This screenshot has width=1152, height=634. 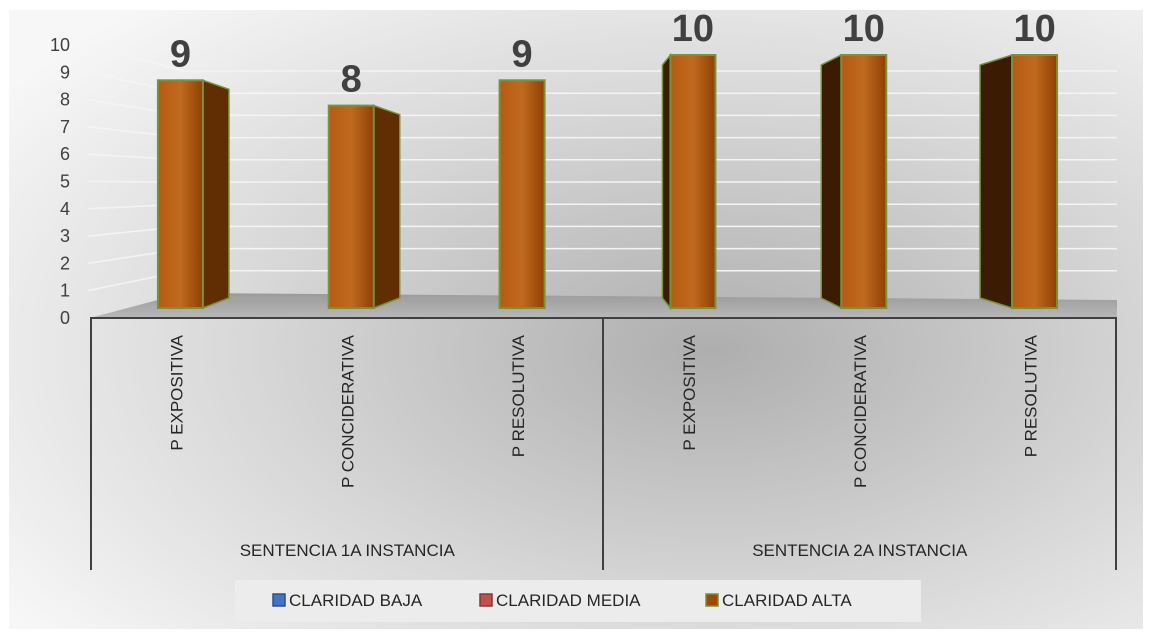 I want to click on y-tick-label: 10, so click(x=60, y=45).